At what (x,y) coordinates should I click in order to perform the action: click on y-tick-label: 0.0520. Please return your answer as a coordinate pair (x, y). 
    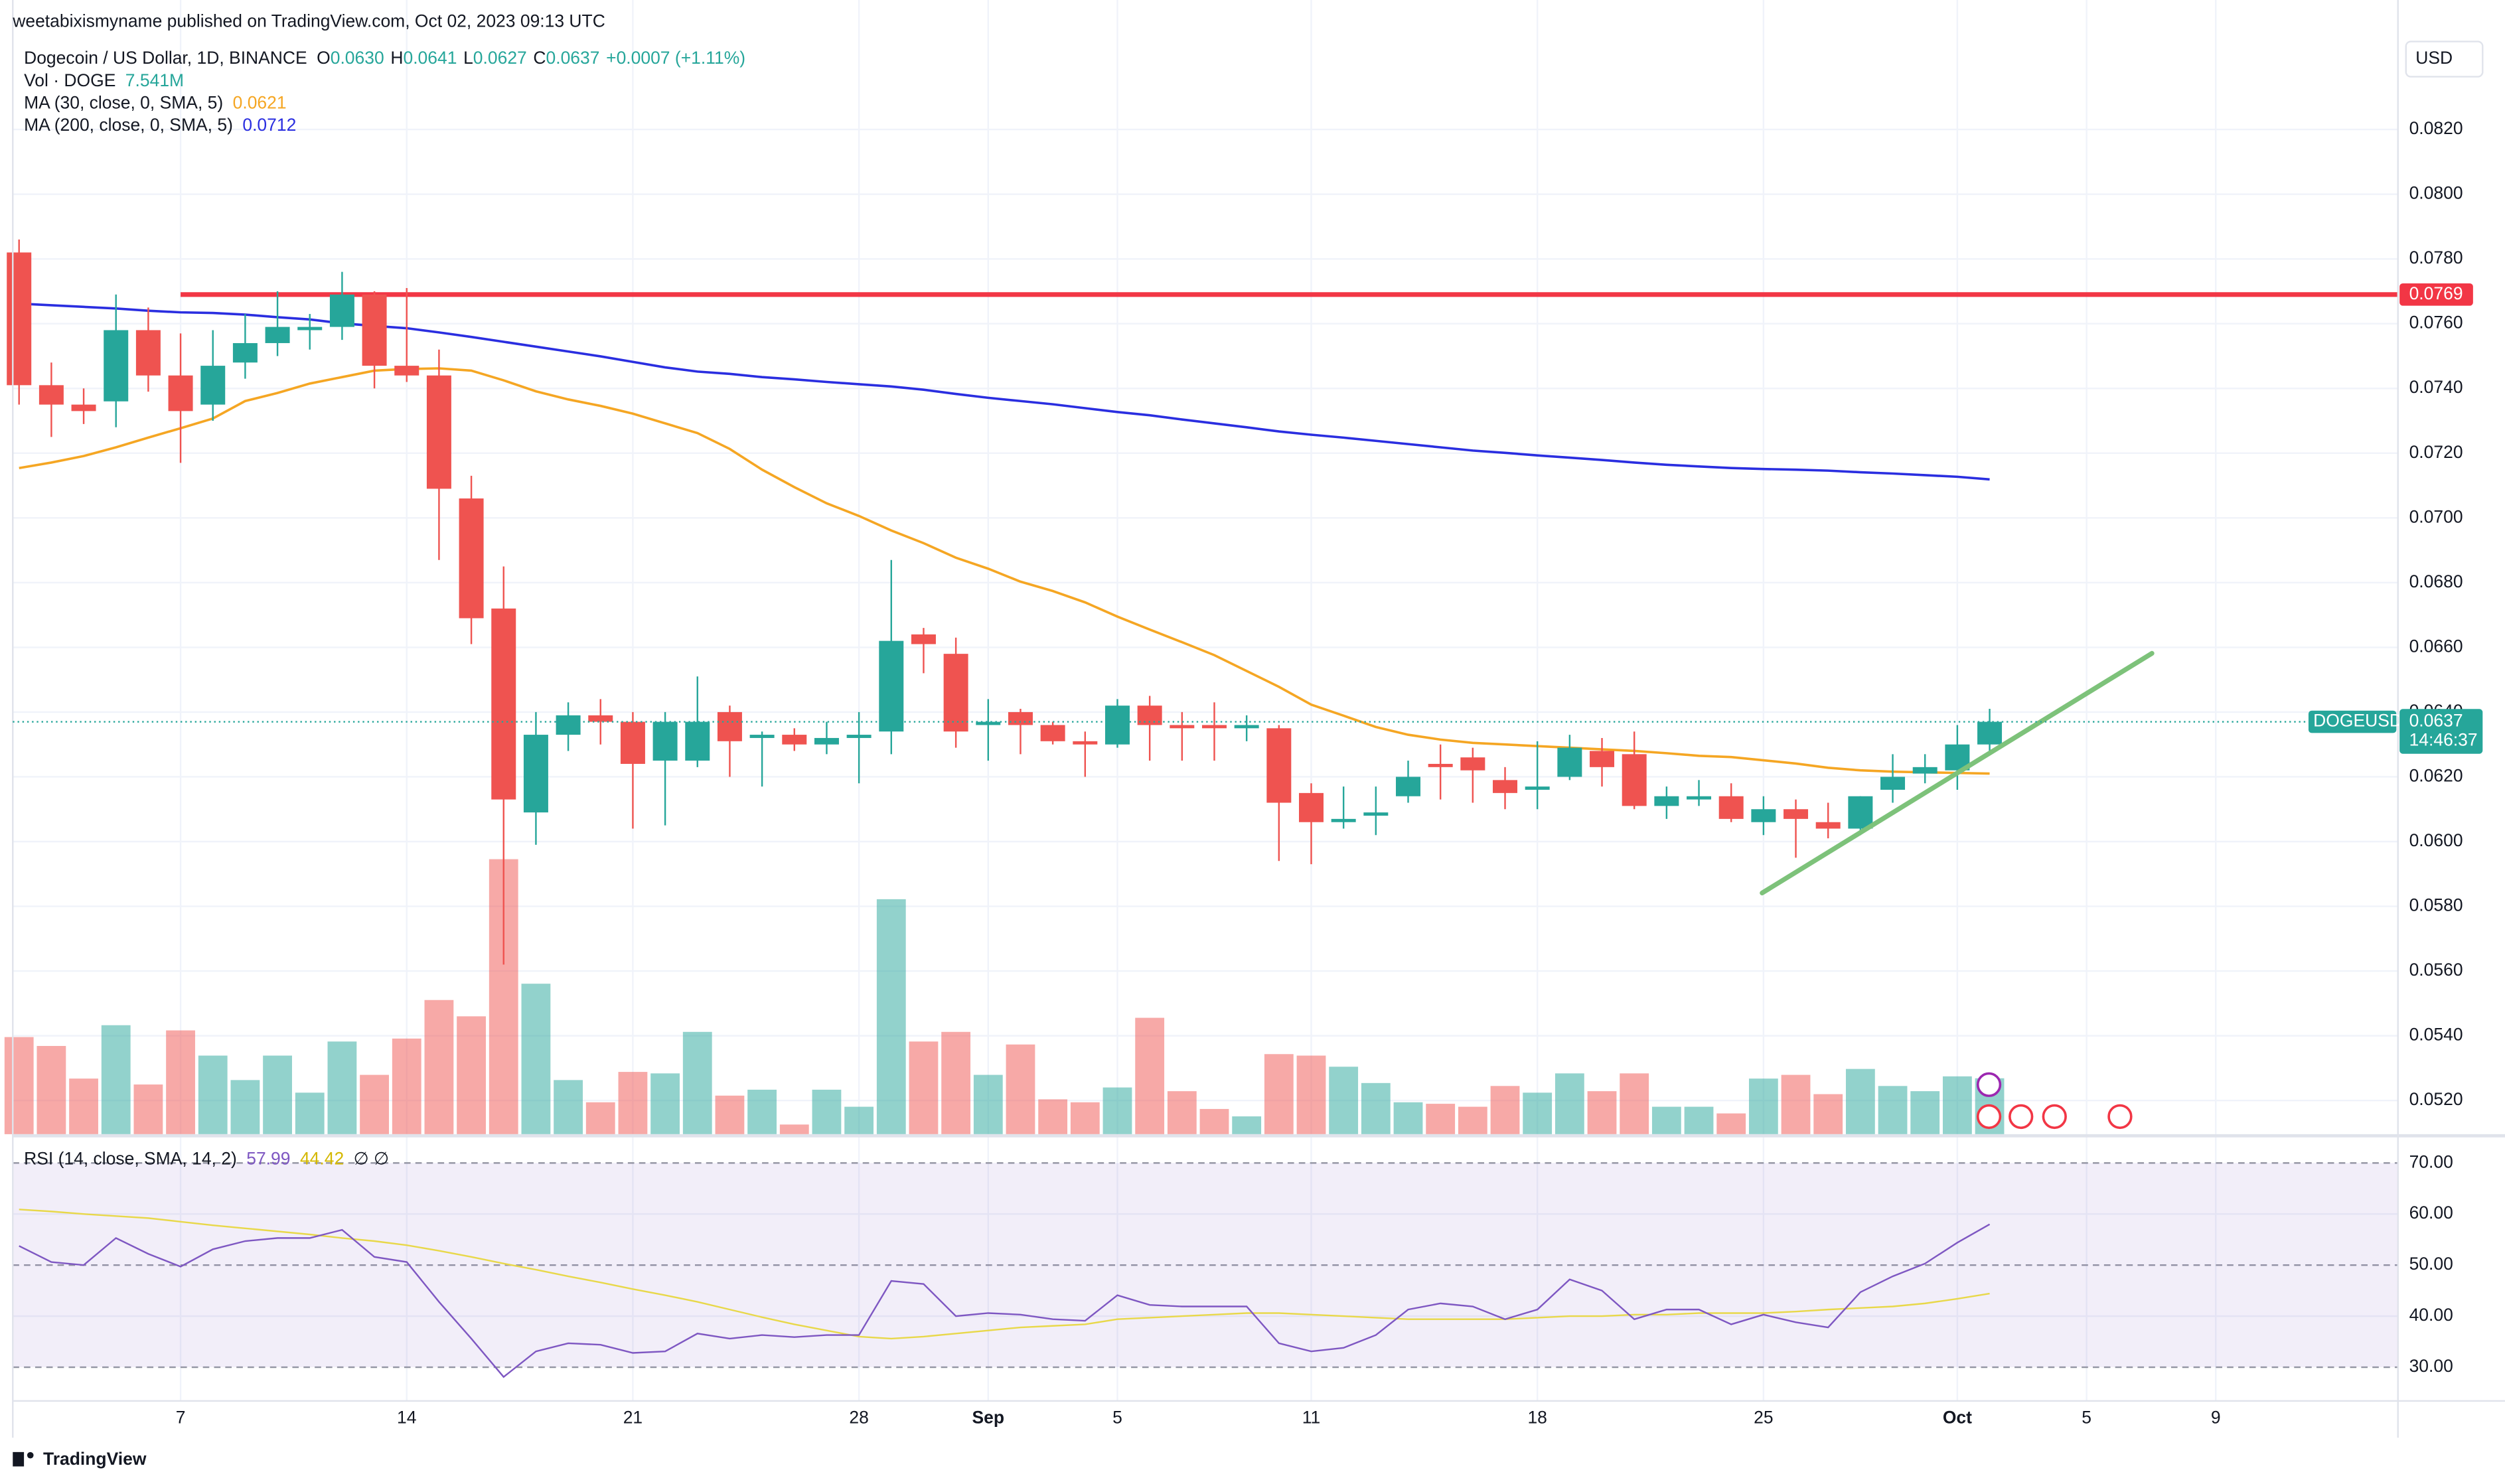
    Looking at the image, I should click on (2436, 1099).